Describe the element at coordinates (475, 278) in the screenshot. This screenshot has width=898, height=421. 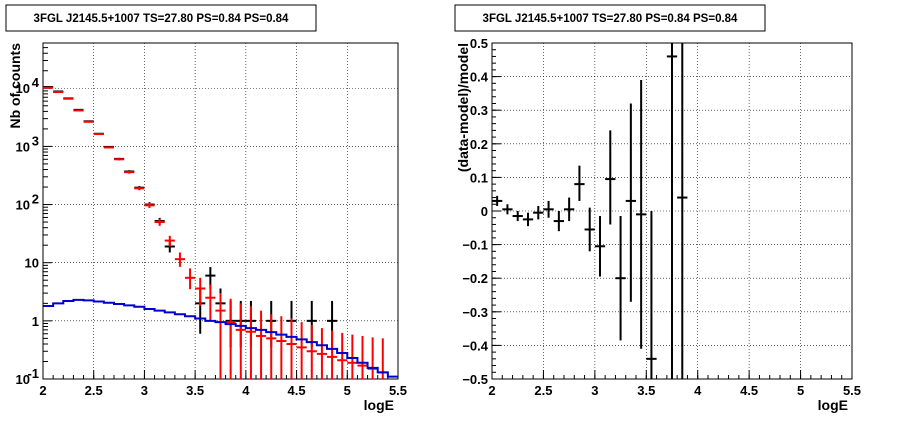
I see `y-tick-label: −0.2` at that location.